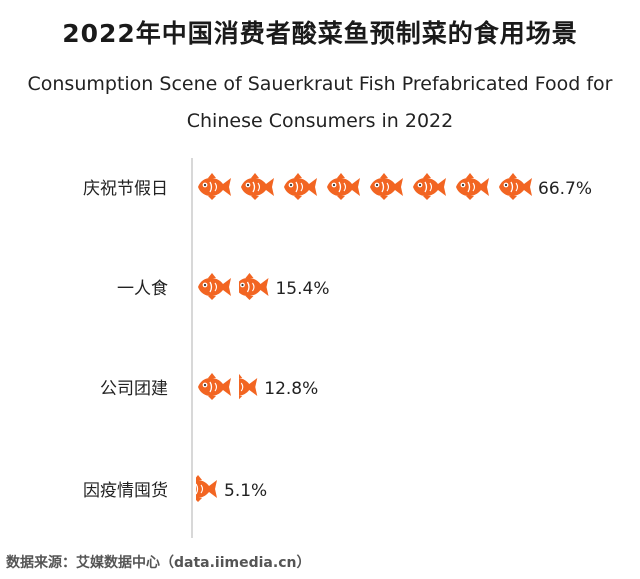  What do you see at coordinates (142, 289) in the screenshot?
I see `category-label: 一人食` at bounding box center [142, 289].